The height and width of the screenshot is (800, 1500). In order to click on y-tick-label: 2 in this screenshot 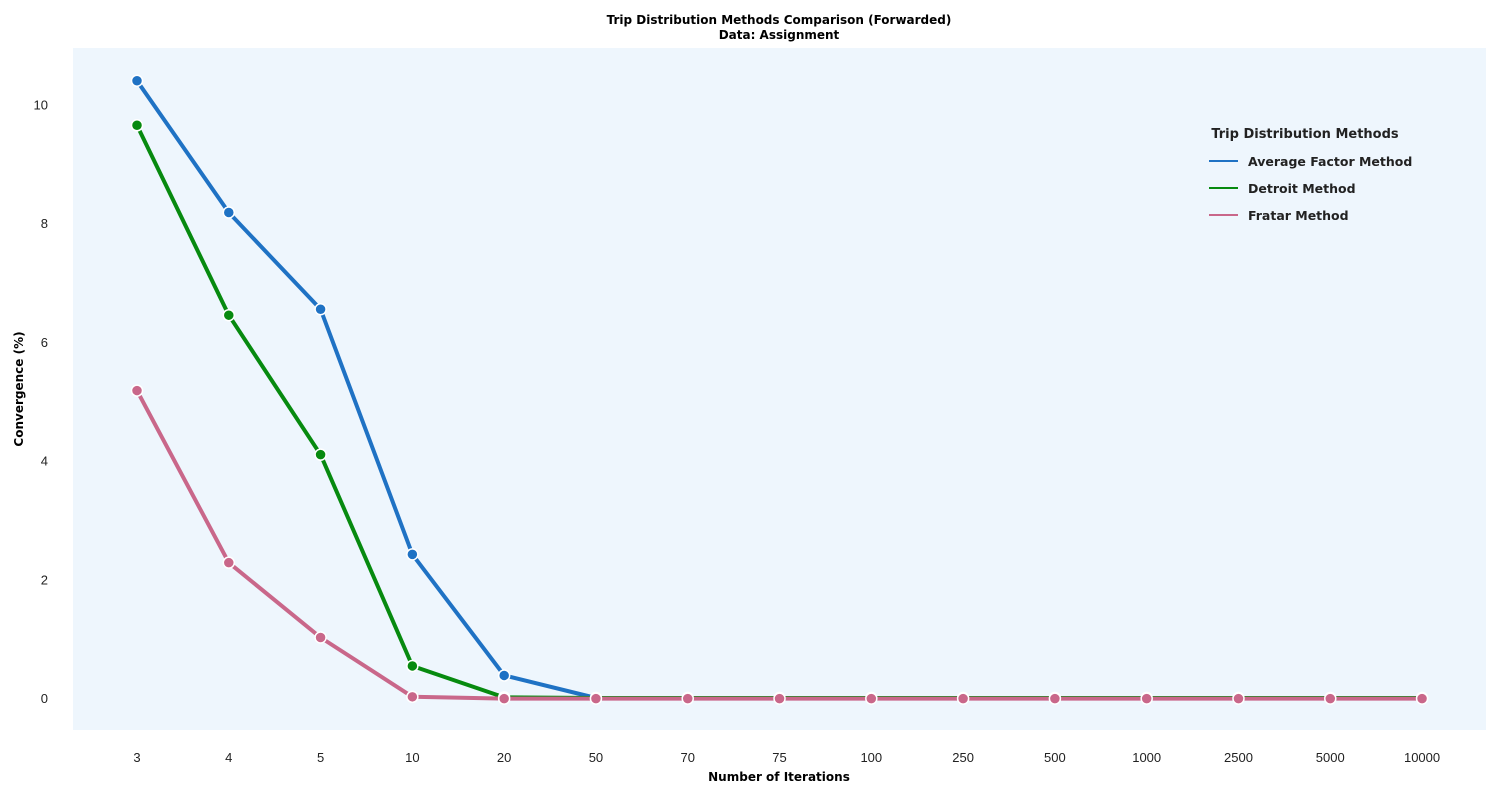, I will do `click(44, 579)`.